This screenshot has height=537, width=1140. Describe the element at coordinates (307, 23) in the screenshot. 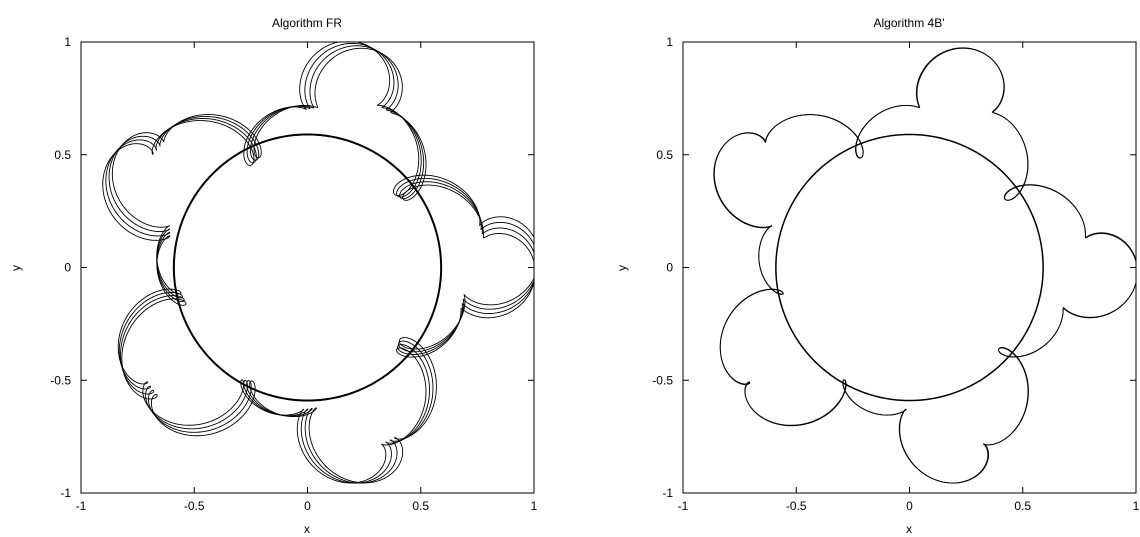

I see `chart-title: Algorithm FR` at that location.